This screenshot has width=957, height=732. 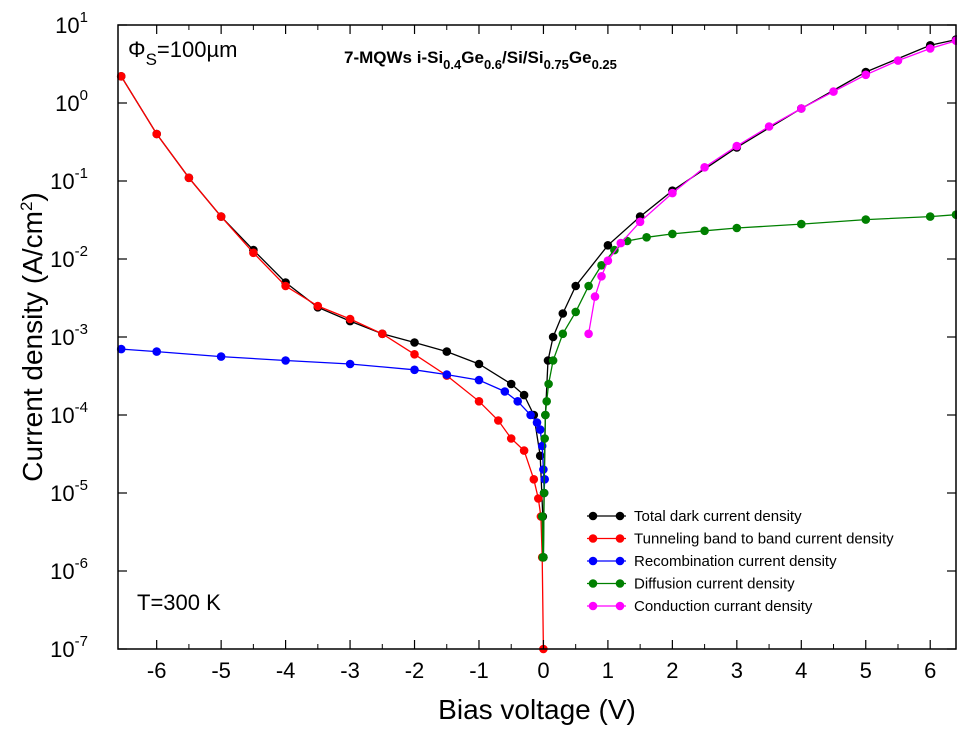 I want to click on legend-label: Conduction currant density, so click(x=723, y=606).